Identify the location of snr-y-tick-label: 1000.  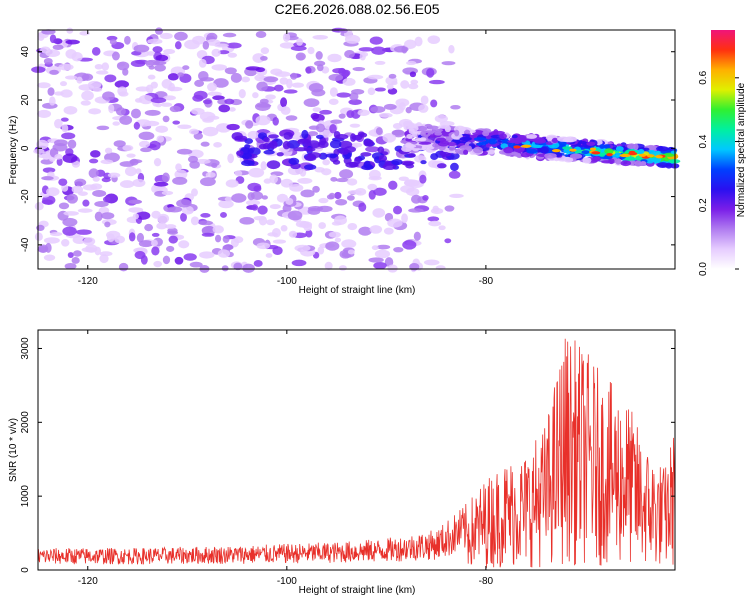
(25, 496).